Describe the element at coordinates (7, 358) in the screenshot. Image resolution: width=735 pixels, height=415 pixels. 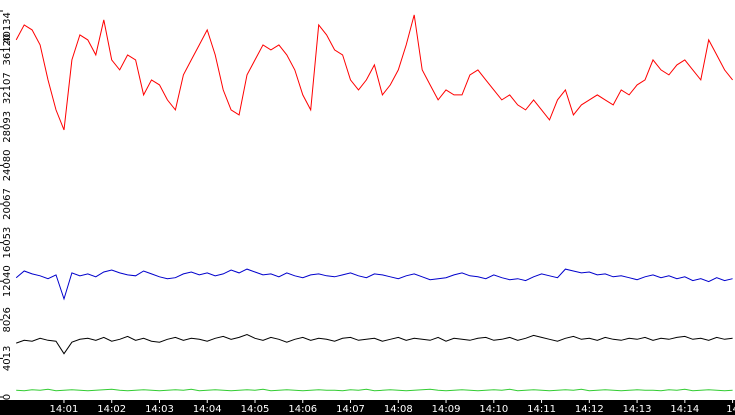
I see `y-tick-label: 4013` at that location.